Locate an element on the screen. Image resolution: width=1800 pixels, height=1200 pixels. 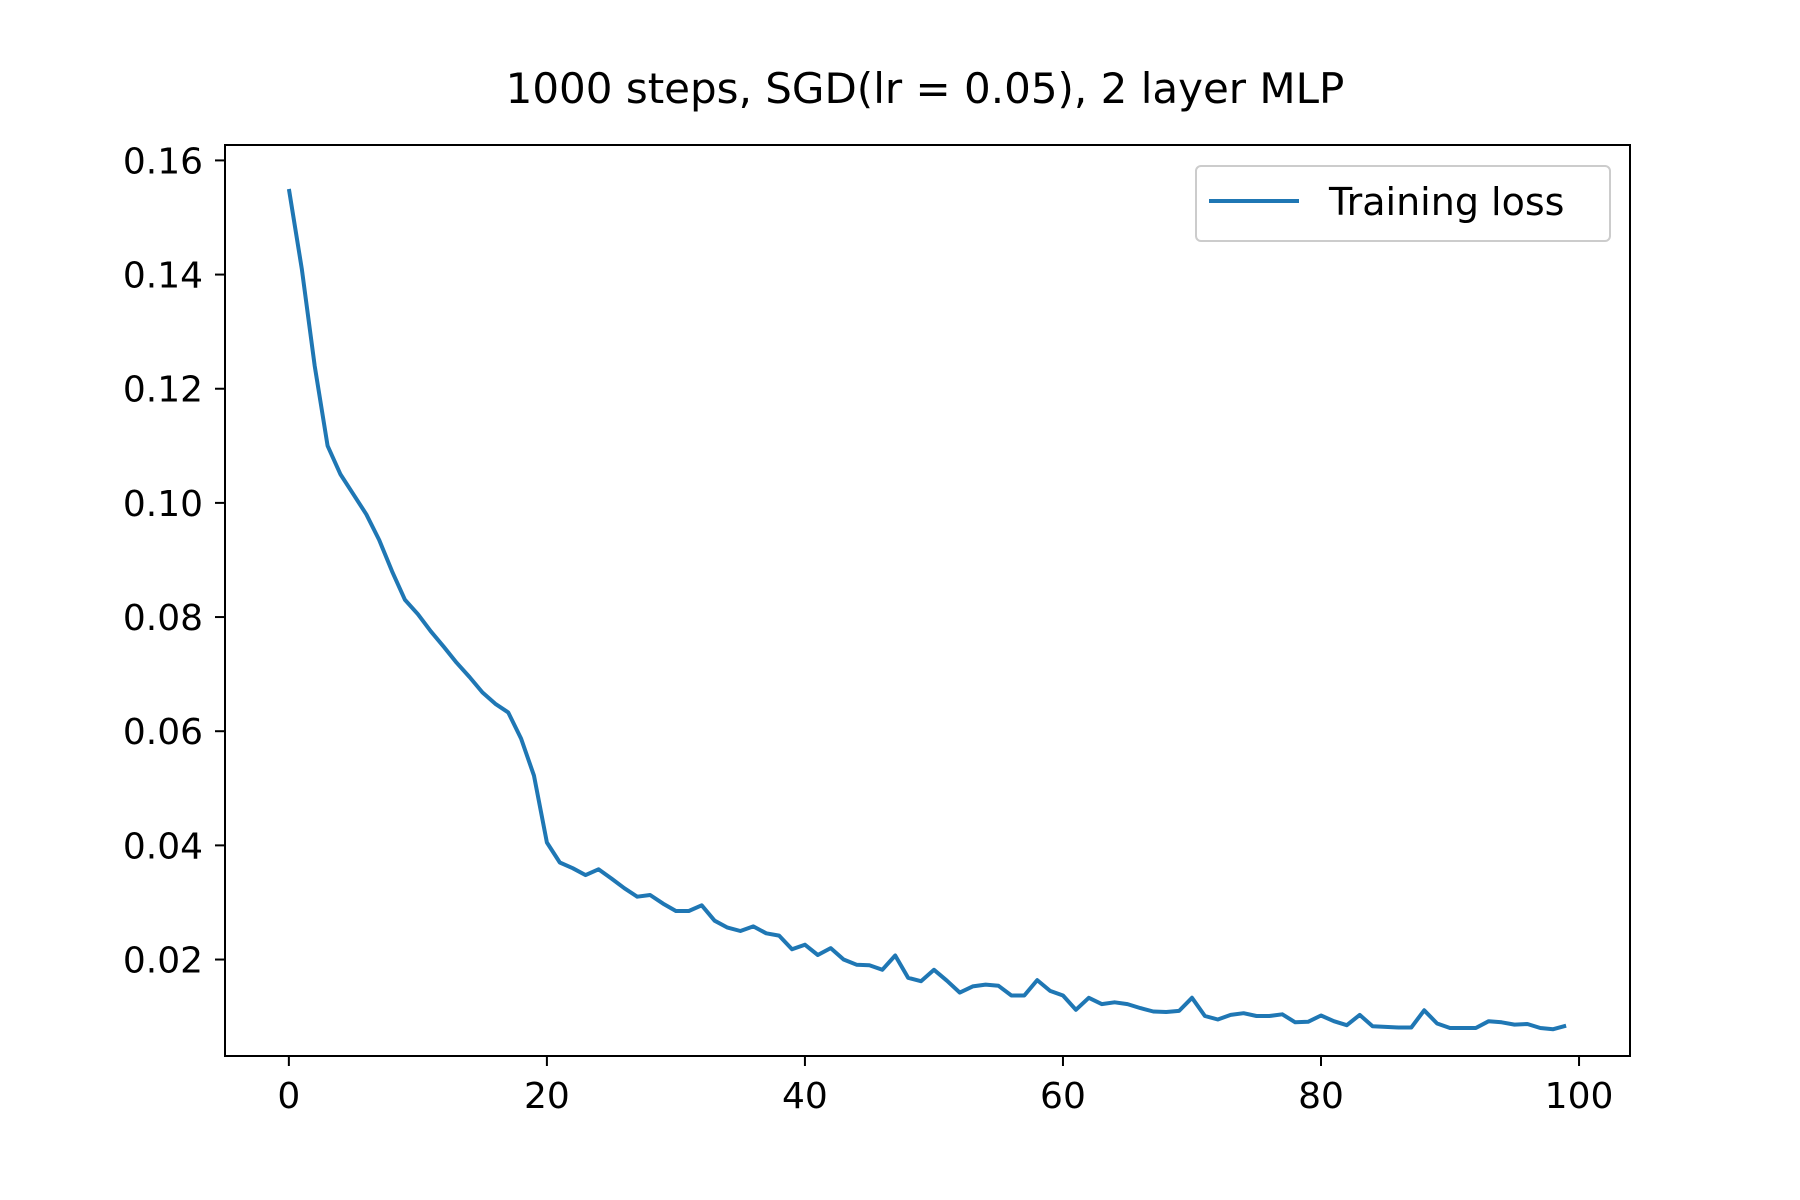
legend-box is located at coordinates (1403, 203).